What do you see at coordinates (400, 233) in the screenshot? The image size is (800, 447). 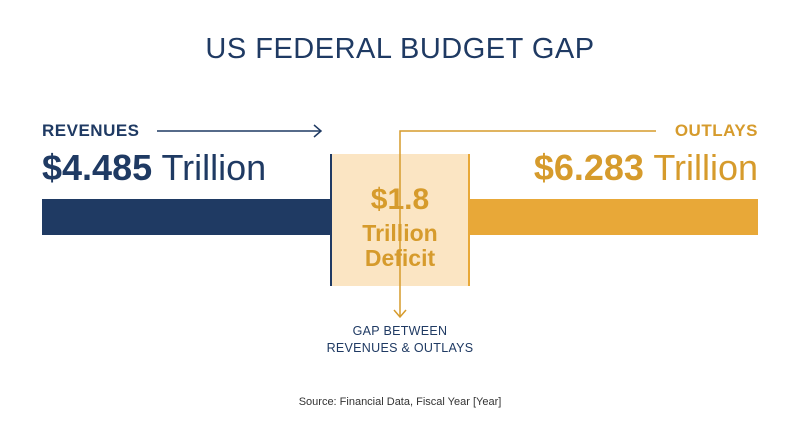 I see `deficit-unit: Trillion` at bounding box center [400, 233].